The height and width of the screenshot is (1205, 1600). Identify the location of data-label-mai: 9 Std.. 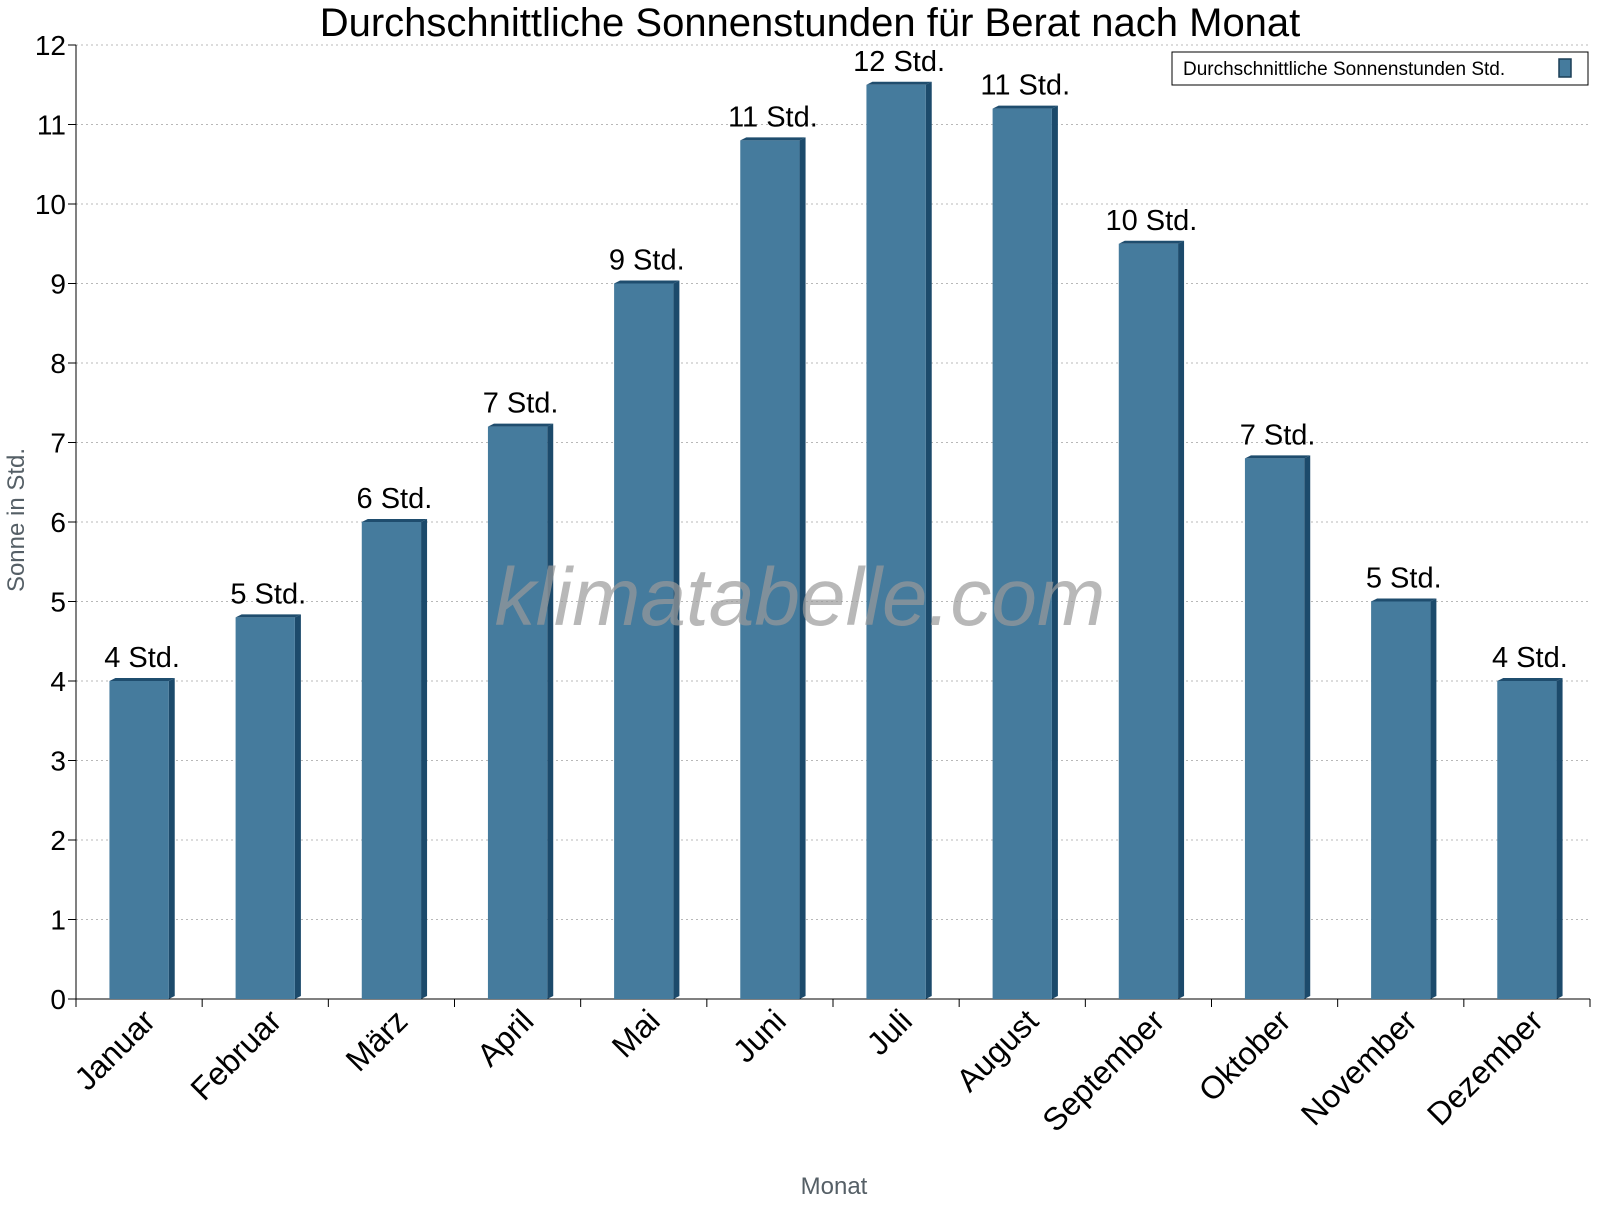
(647, 261).